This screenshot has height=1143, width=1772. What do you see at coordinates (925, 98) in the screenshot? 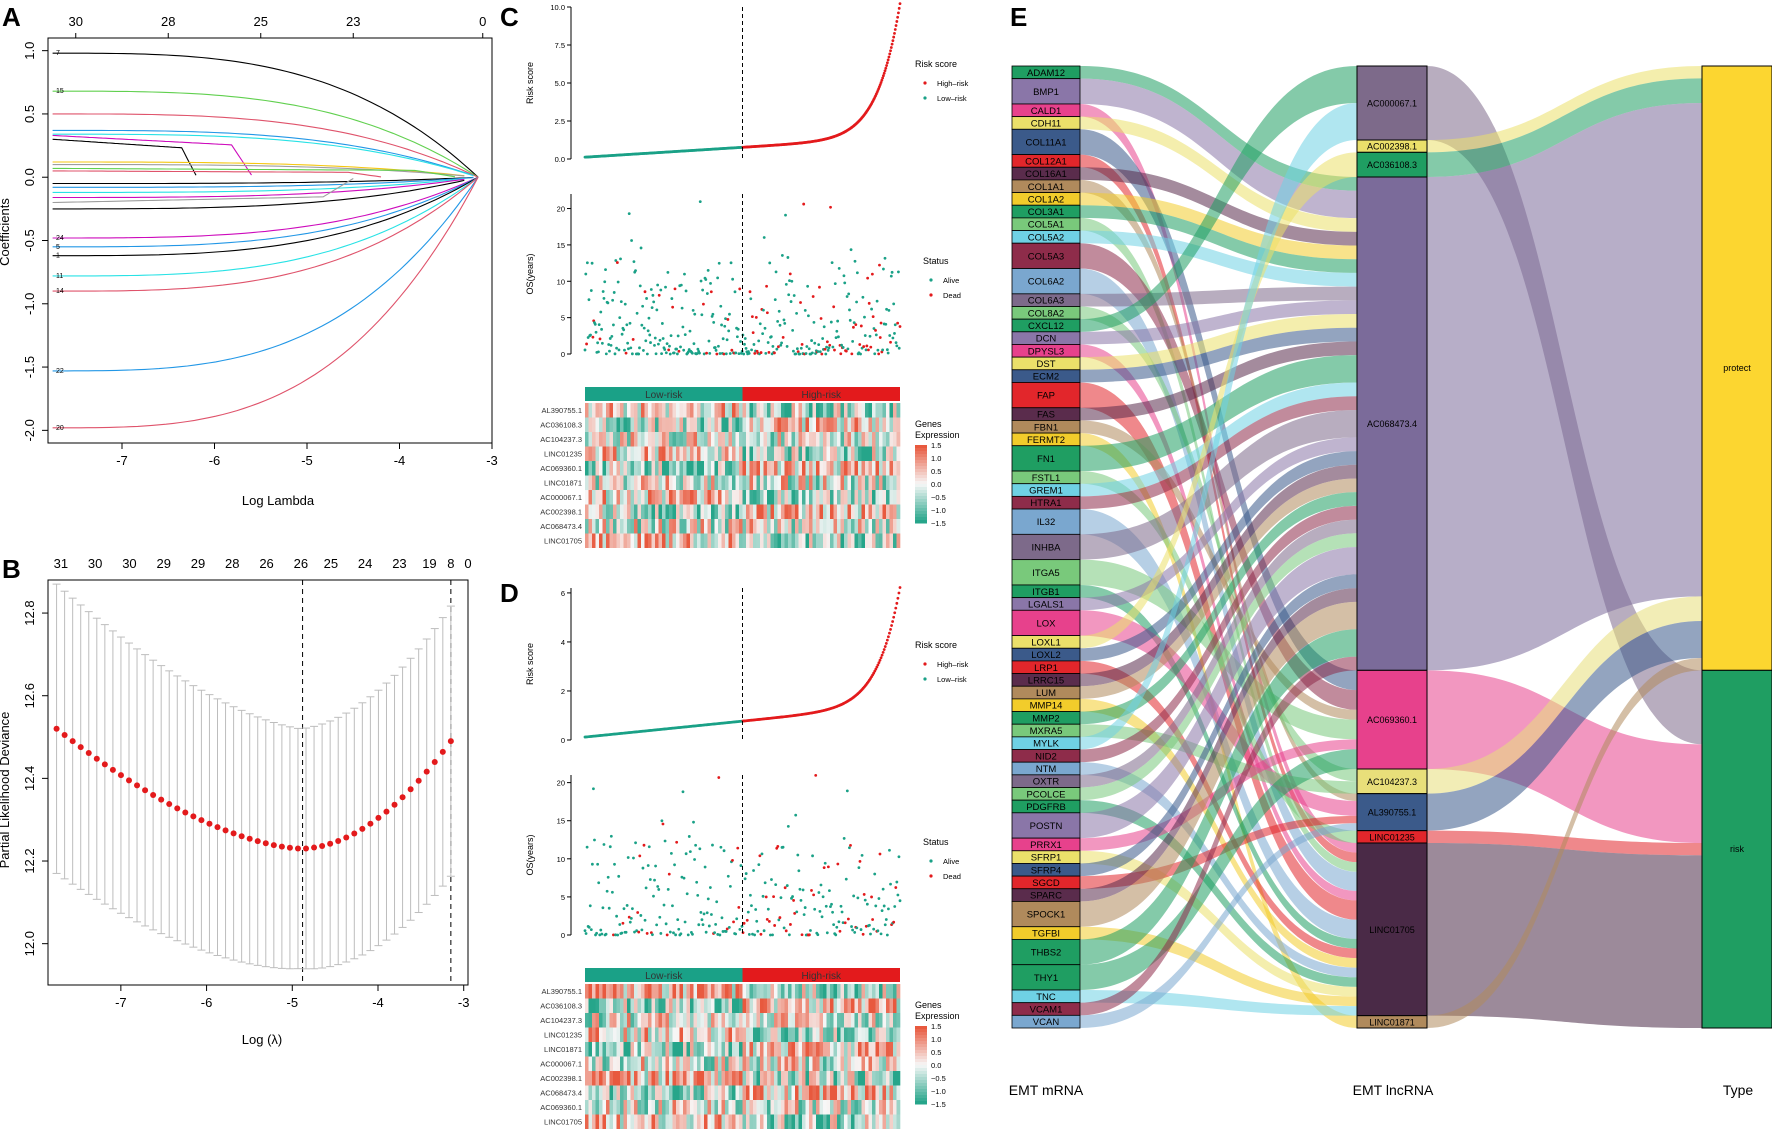
I see `risk-legend-low-marker` at bounding box center [925, 98].